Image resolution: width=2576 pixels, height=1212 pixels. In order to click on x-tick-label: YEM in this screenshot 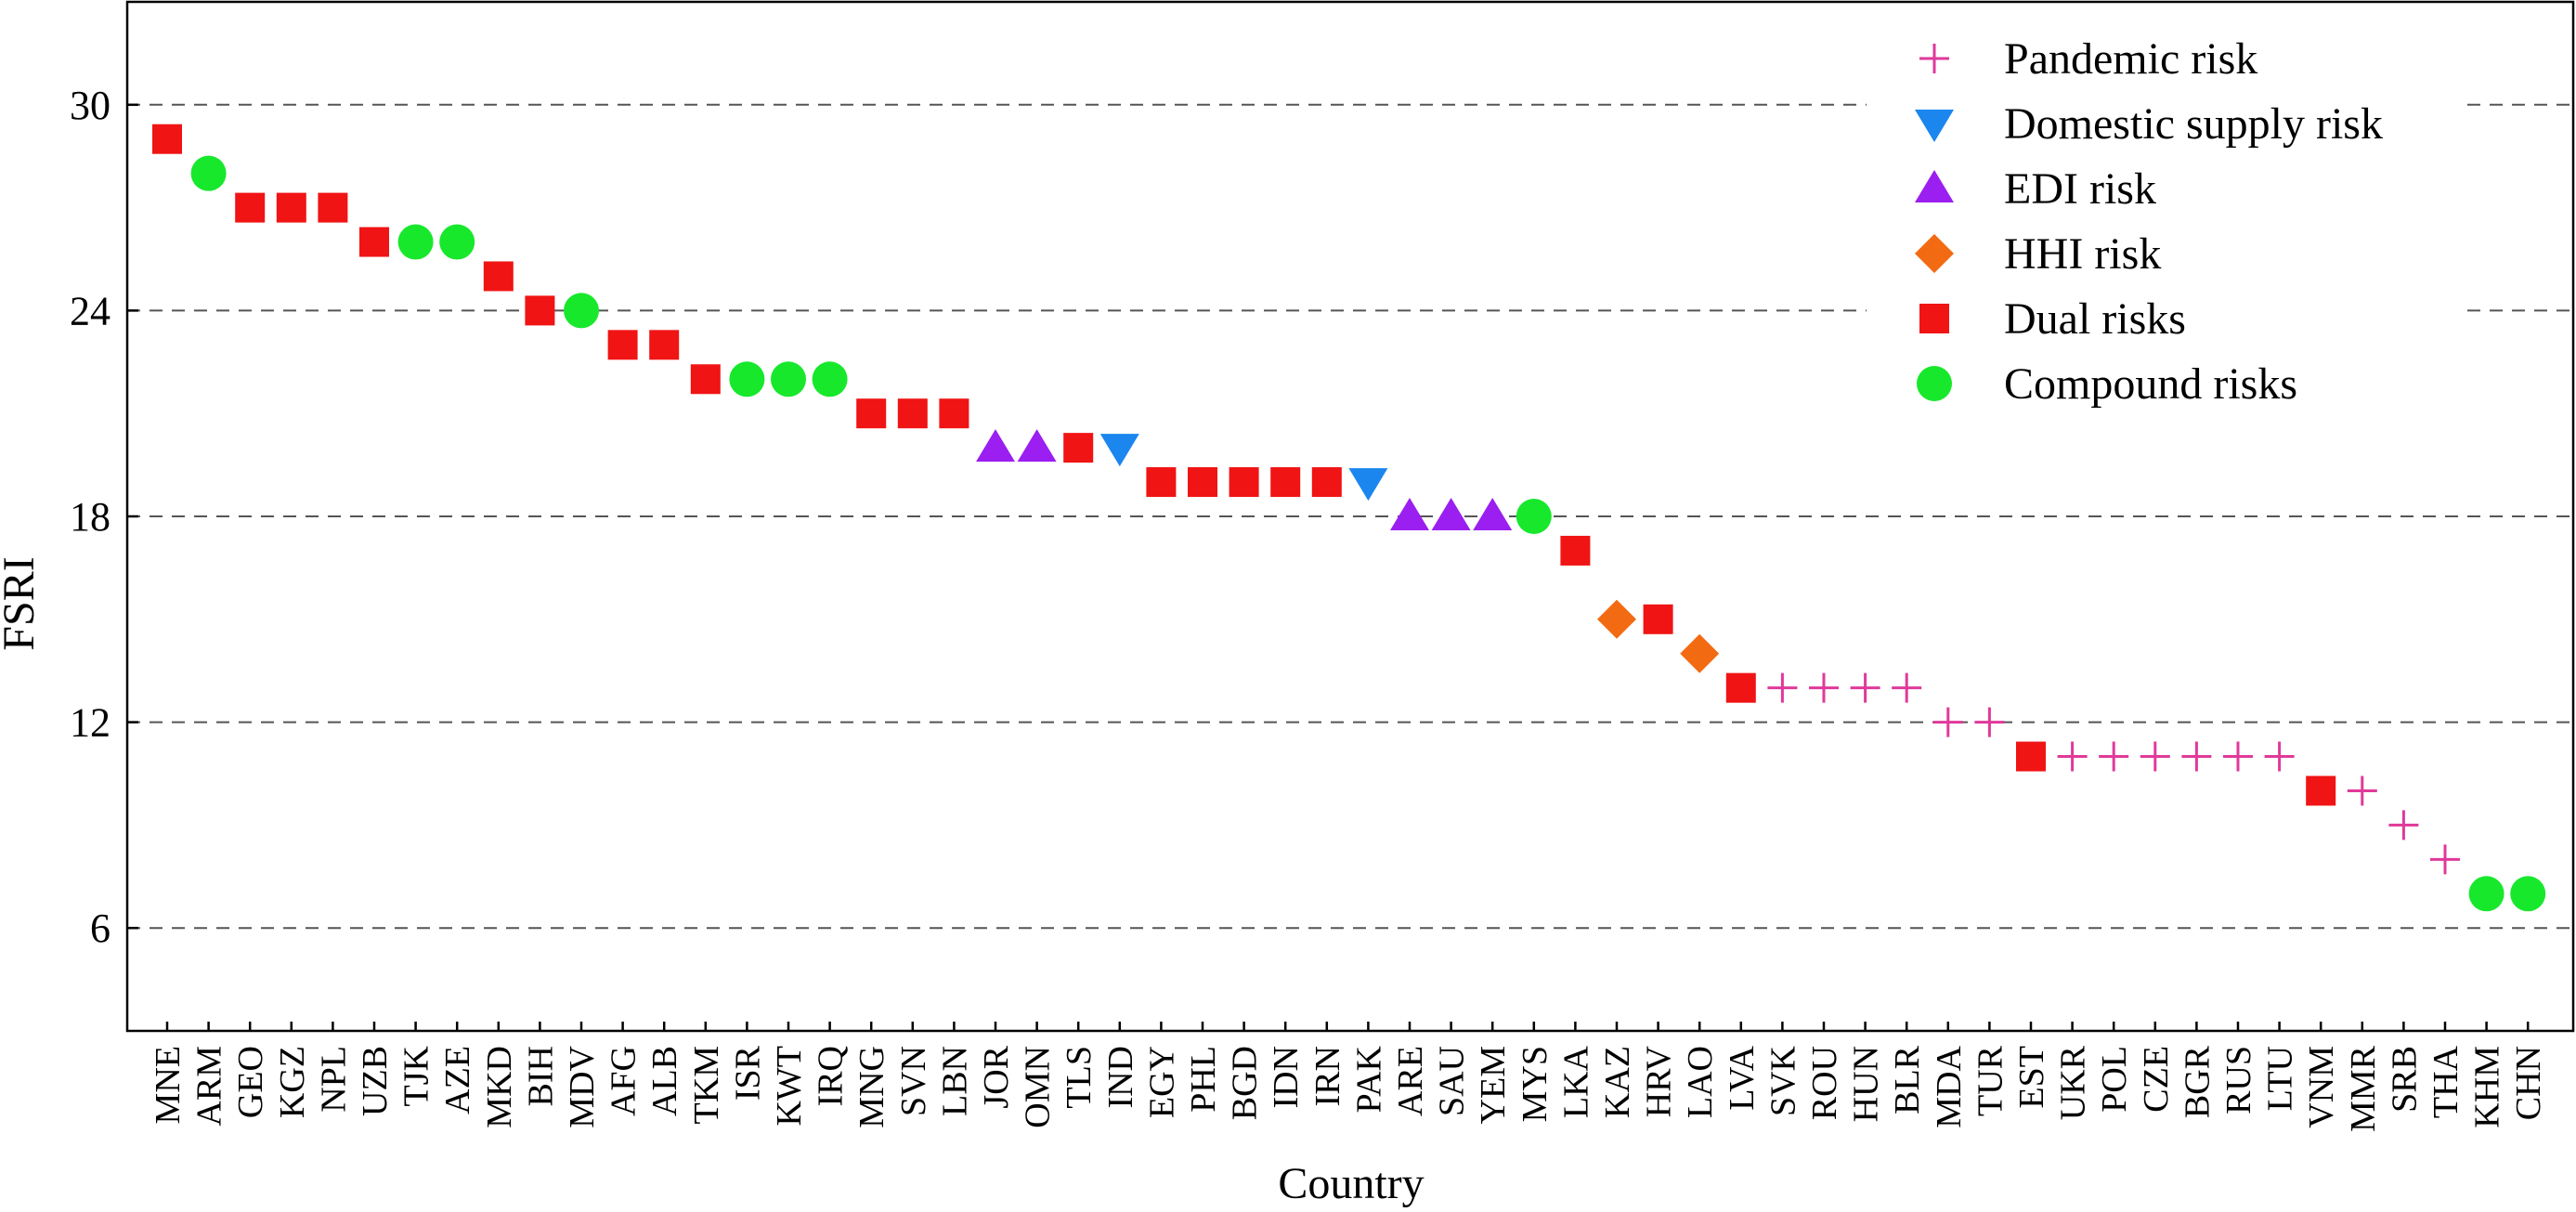, I will do `click(1493, 1085)`.